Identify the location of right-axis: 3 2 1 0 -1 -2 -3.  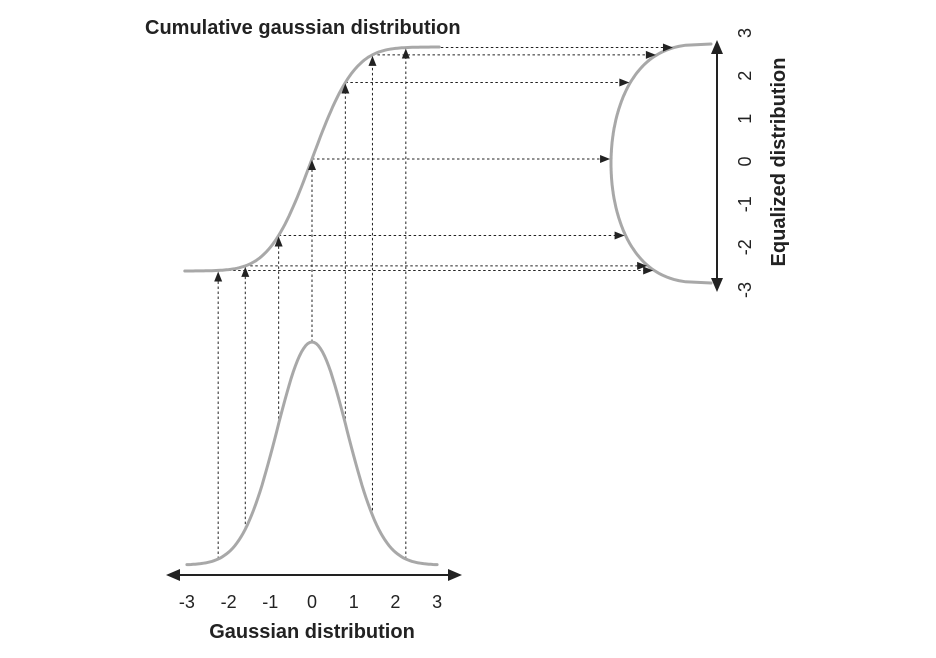
(733, 163).